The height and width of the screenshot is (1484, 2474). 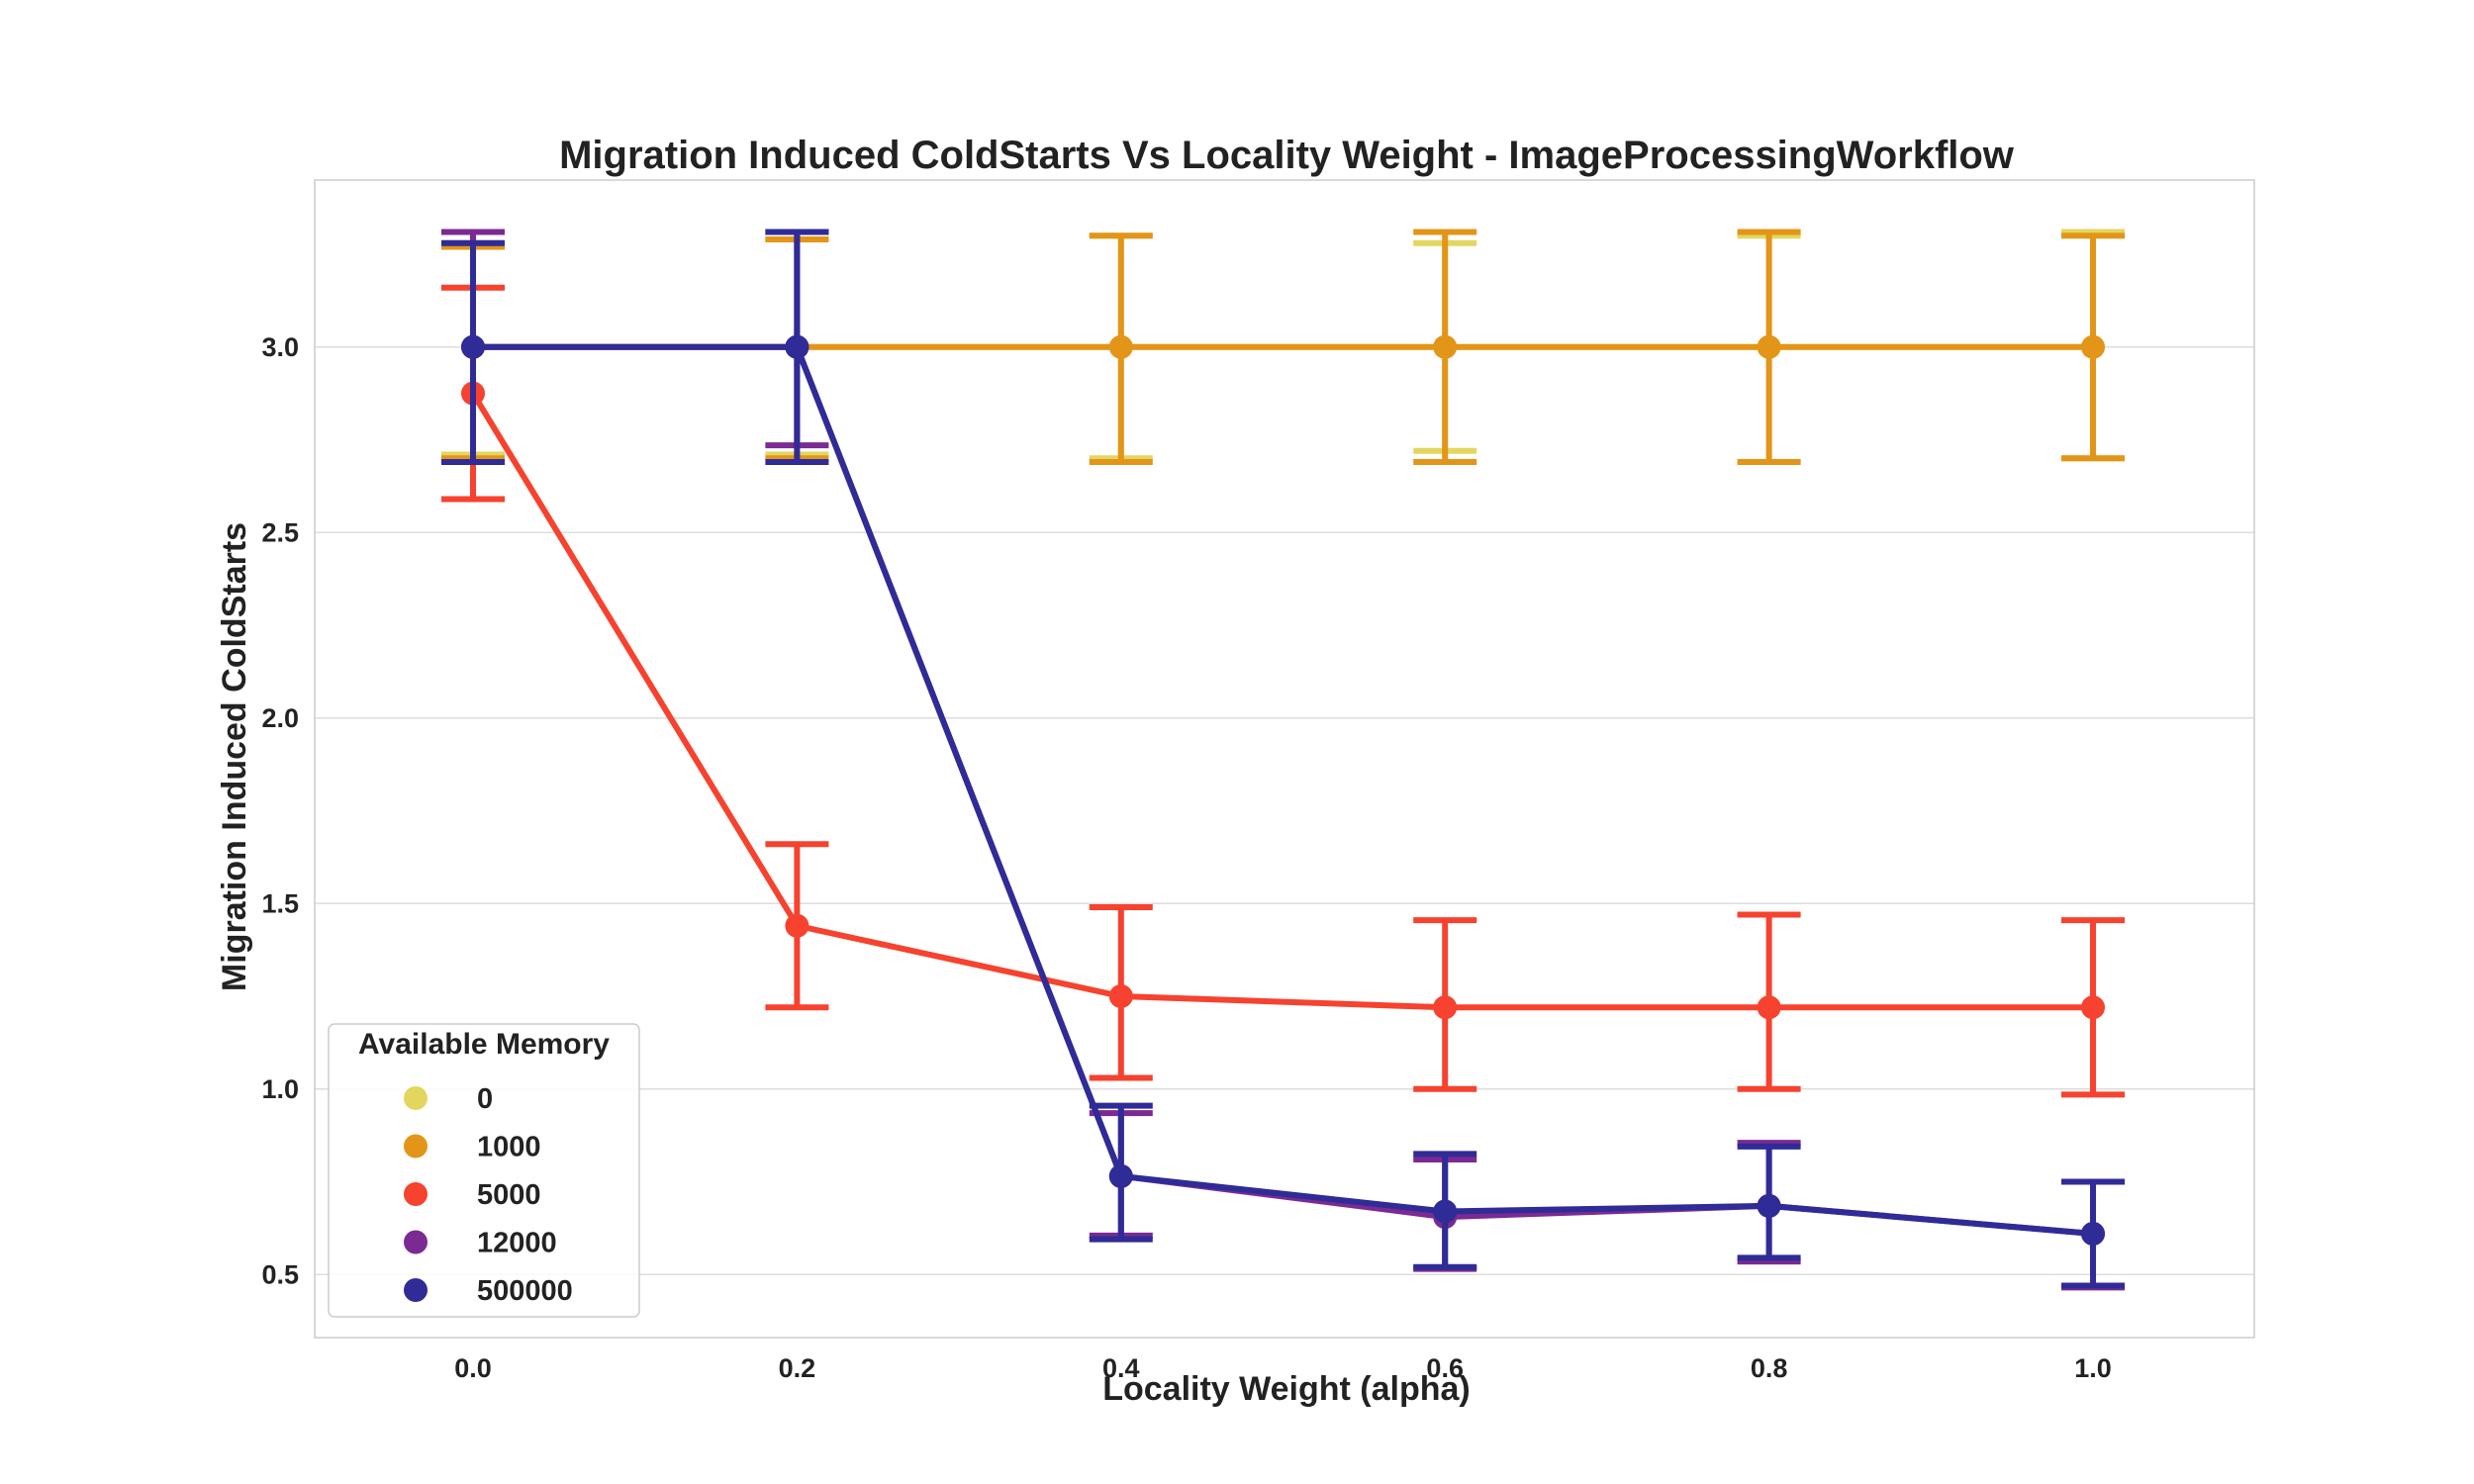 What do you see at coordinates (509, 1195) in the screenshot?
I see `legend-label: 5000` at bounding box center [509, 1195].